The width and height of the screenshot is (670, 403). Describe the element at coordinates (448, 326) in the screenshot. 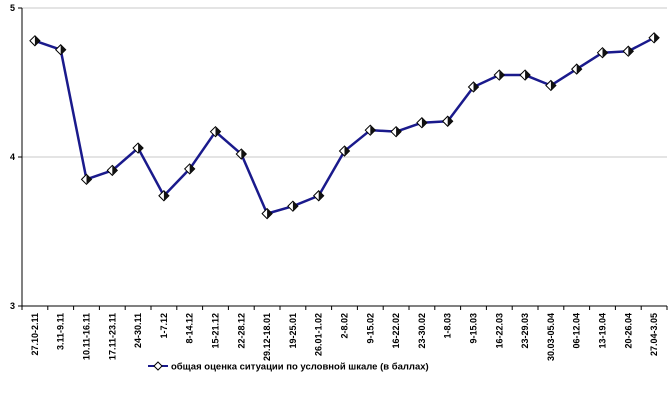

I see `x-tick-label: 1-8.03` at that location.